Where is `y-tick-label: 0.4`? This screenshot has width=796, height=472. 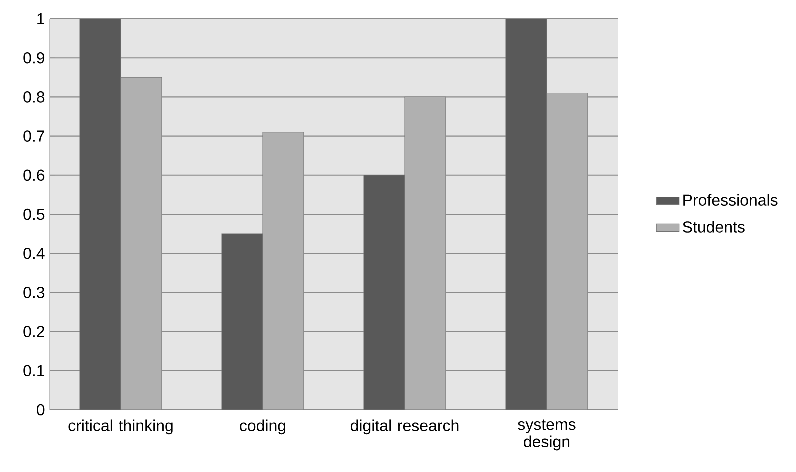
y-tick-label: 0.4 is located at coordinates (34, 254).